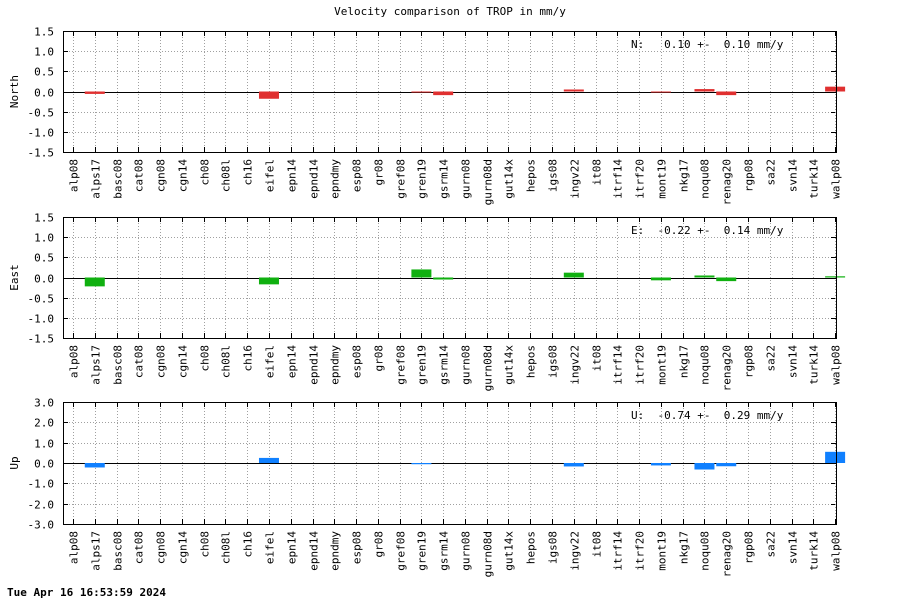 The height and width of the screenshot is (600, 900). I want to click on panel-north-ytick-label: 0.0, so click(44, 93).